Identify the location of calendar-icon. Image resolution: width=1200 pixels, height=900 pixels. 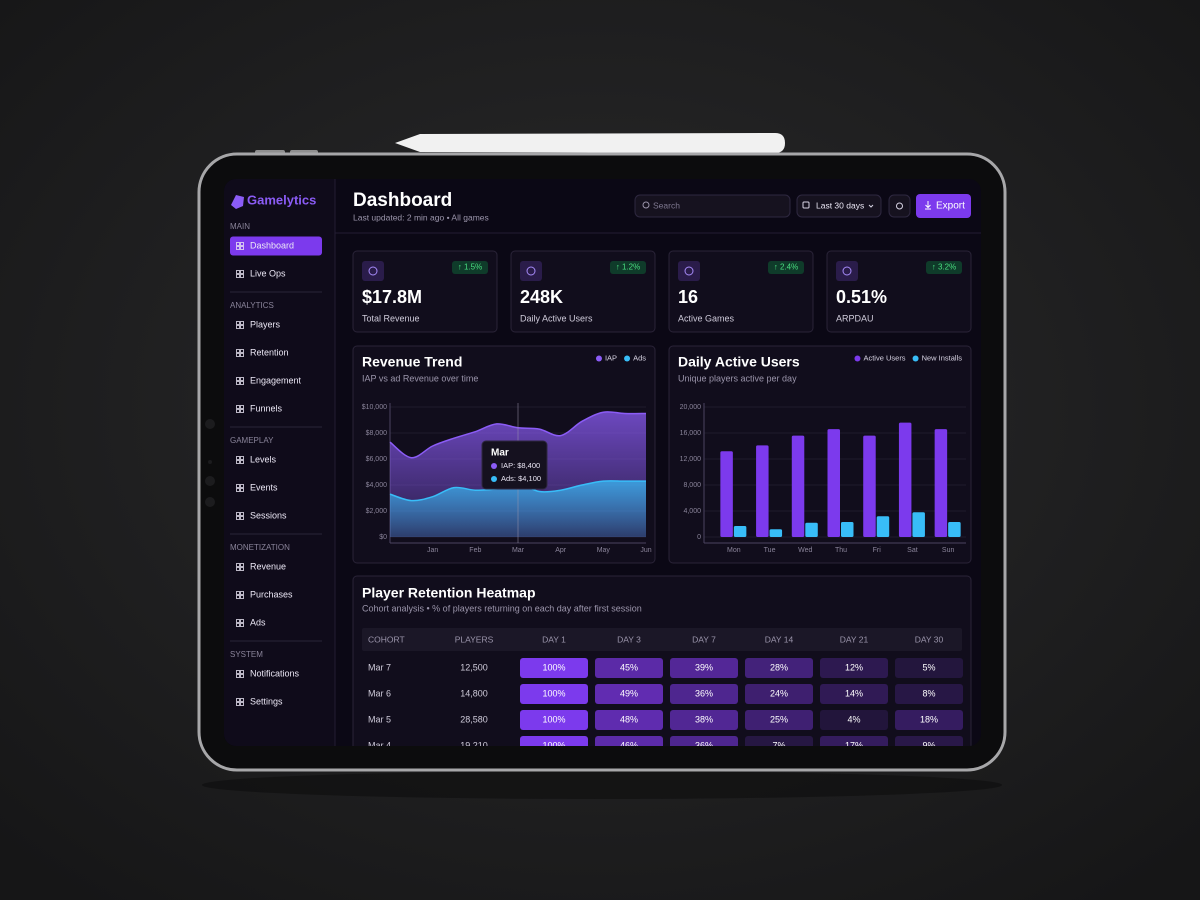
(806, 205).